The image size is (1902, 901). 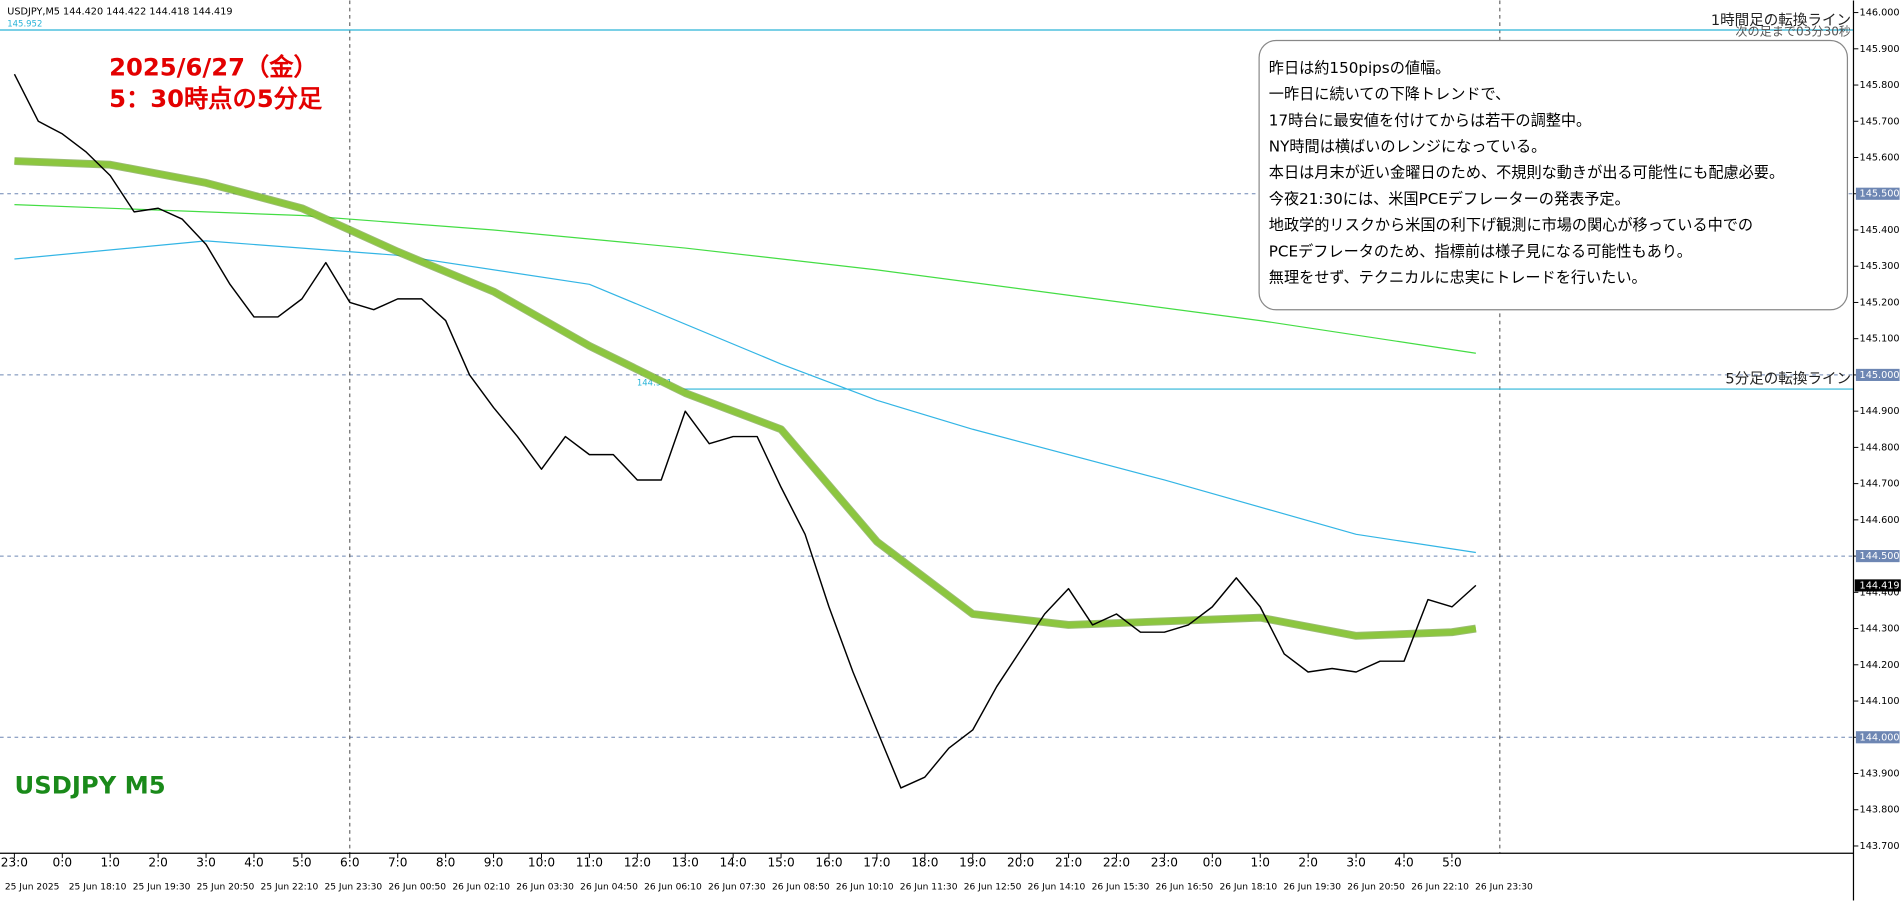 I want to click on price-label: 144.419, so click(x=1880, y=585).